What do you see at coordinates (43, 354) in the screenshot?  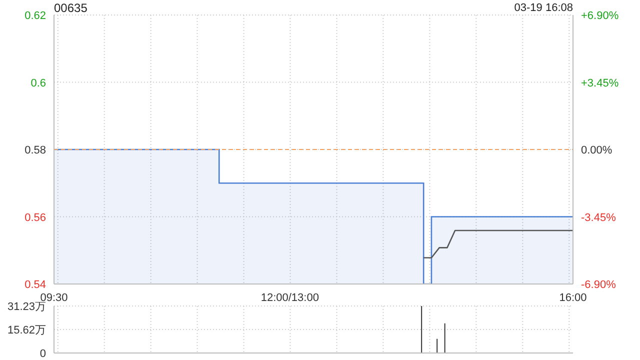 I see `y-tick-label: 0` at bounding box center [43, 354].